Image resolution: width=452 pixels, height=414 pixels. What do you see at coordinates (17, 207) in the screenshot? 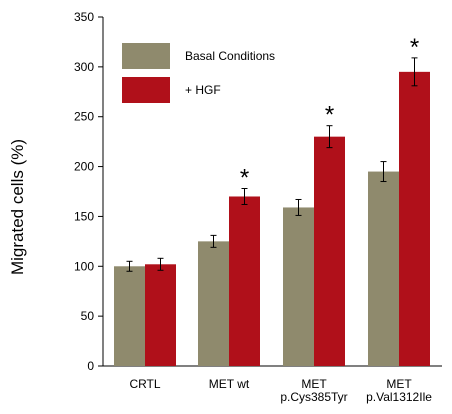
I see `y-axis-label: Migrated cells (%)` at bounding box center [17, 207].